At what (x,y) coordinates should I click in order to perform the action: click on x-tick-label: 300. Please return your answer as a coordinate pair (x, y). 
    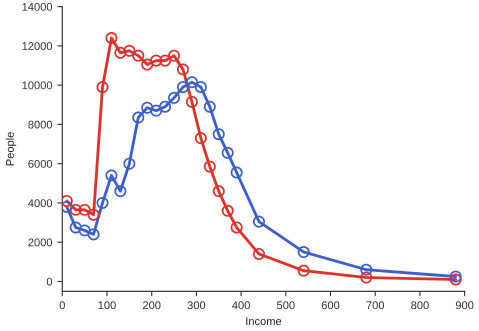
    Looking at the image, I should click on (197, 305).